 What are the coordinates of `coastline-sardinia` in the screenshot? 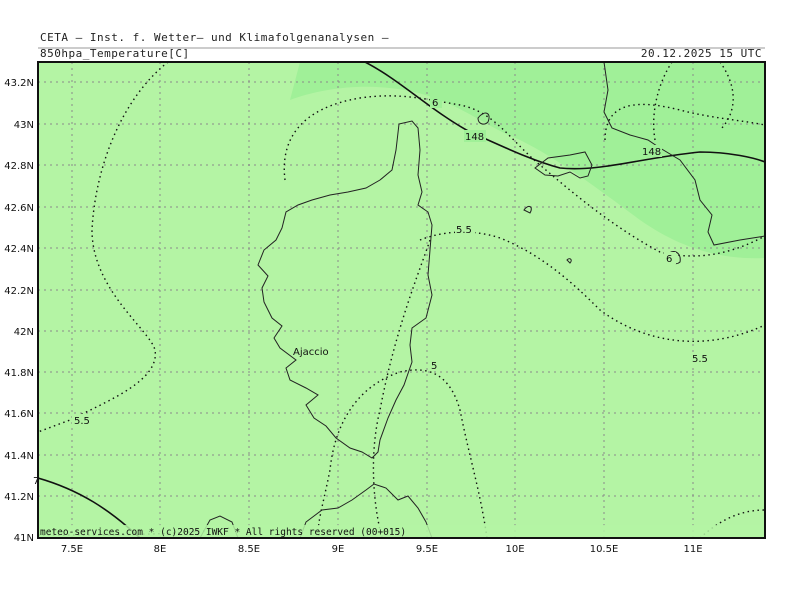 It's located at (366, 510).